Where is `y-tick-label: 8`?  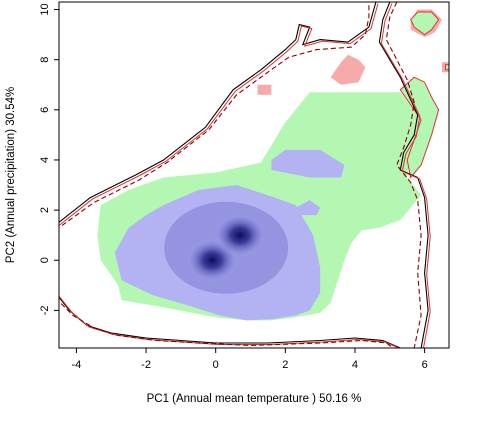 y-tick-label: 8 is located at coordinates (45, 60).